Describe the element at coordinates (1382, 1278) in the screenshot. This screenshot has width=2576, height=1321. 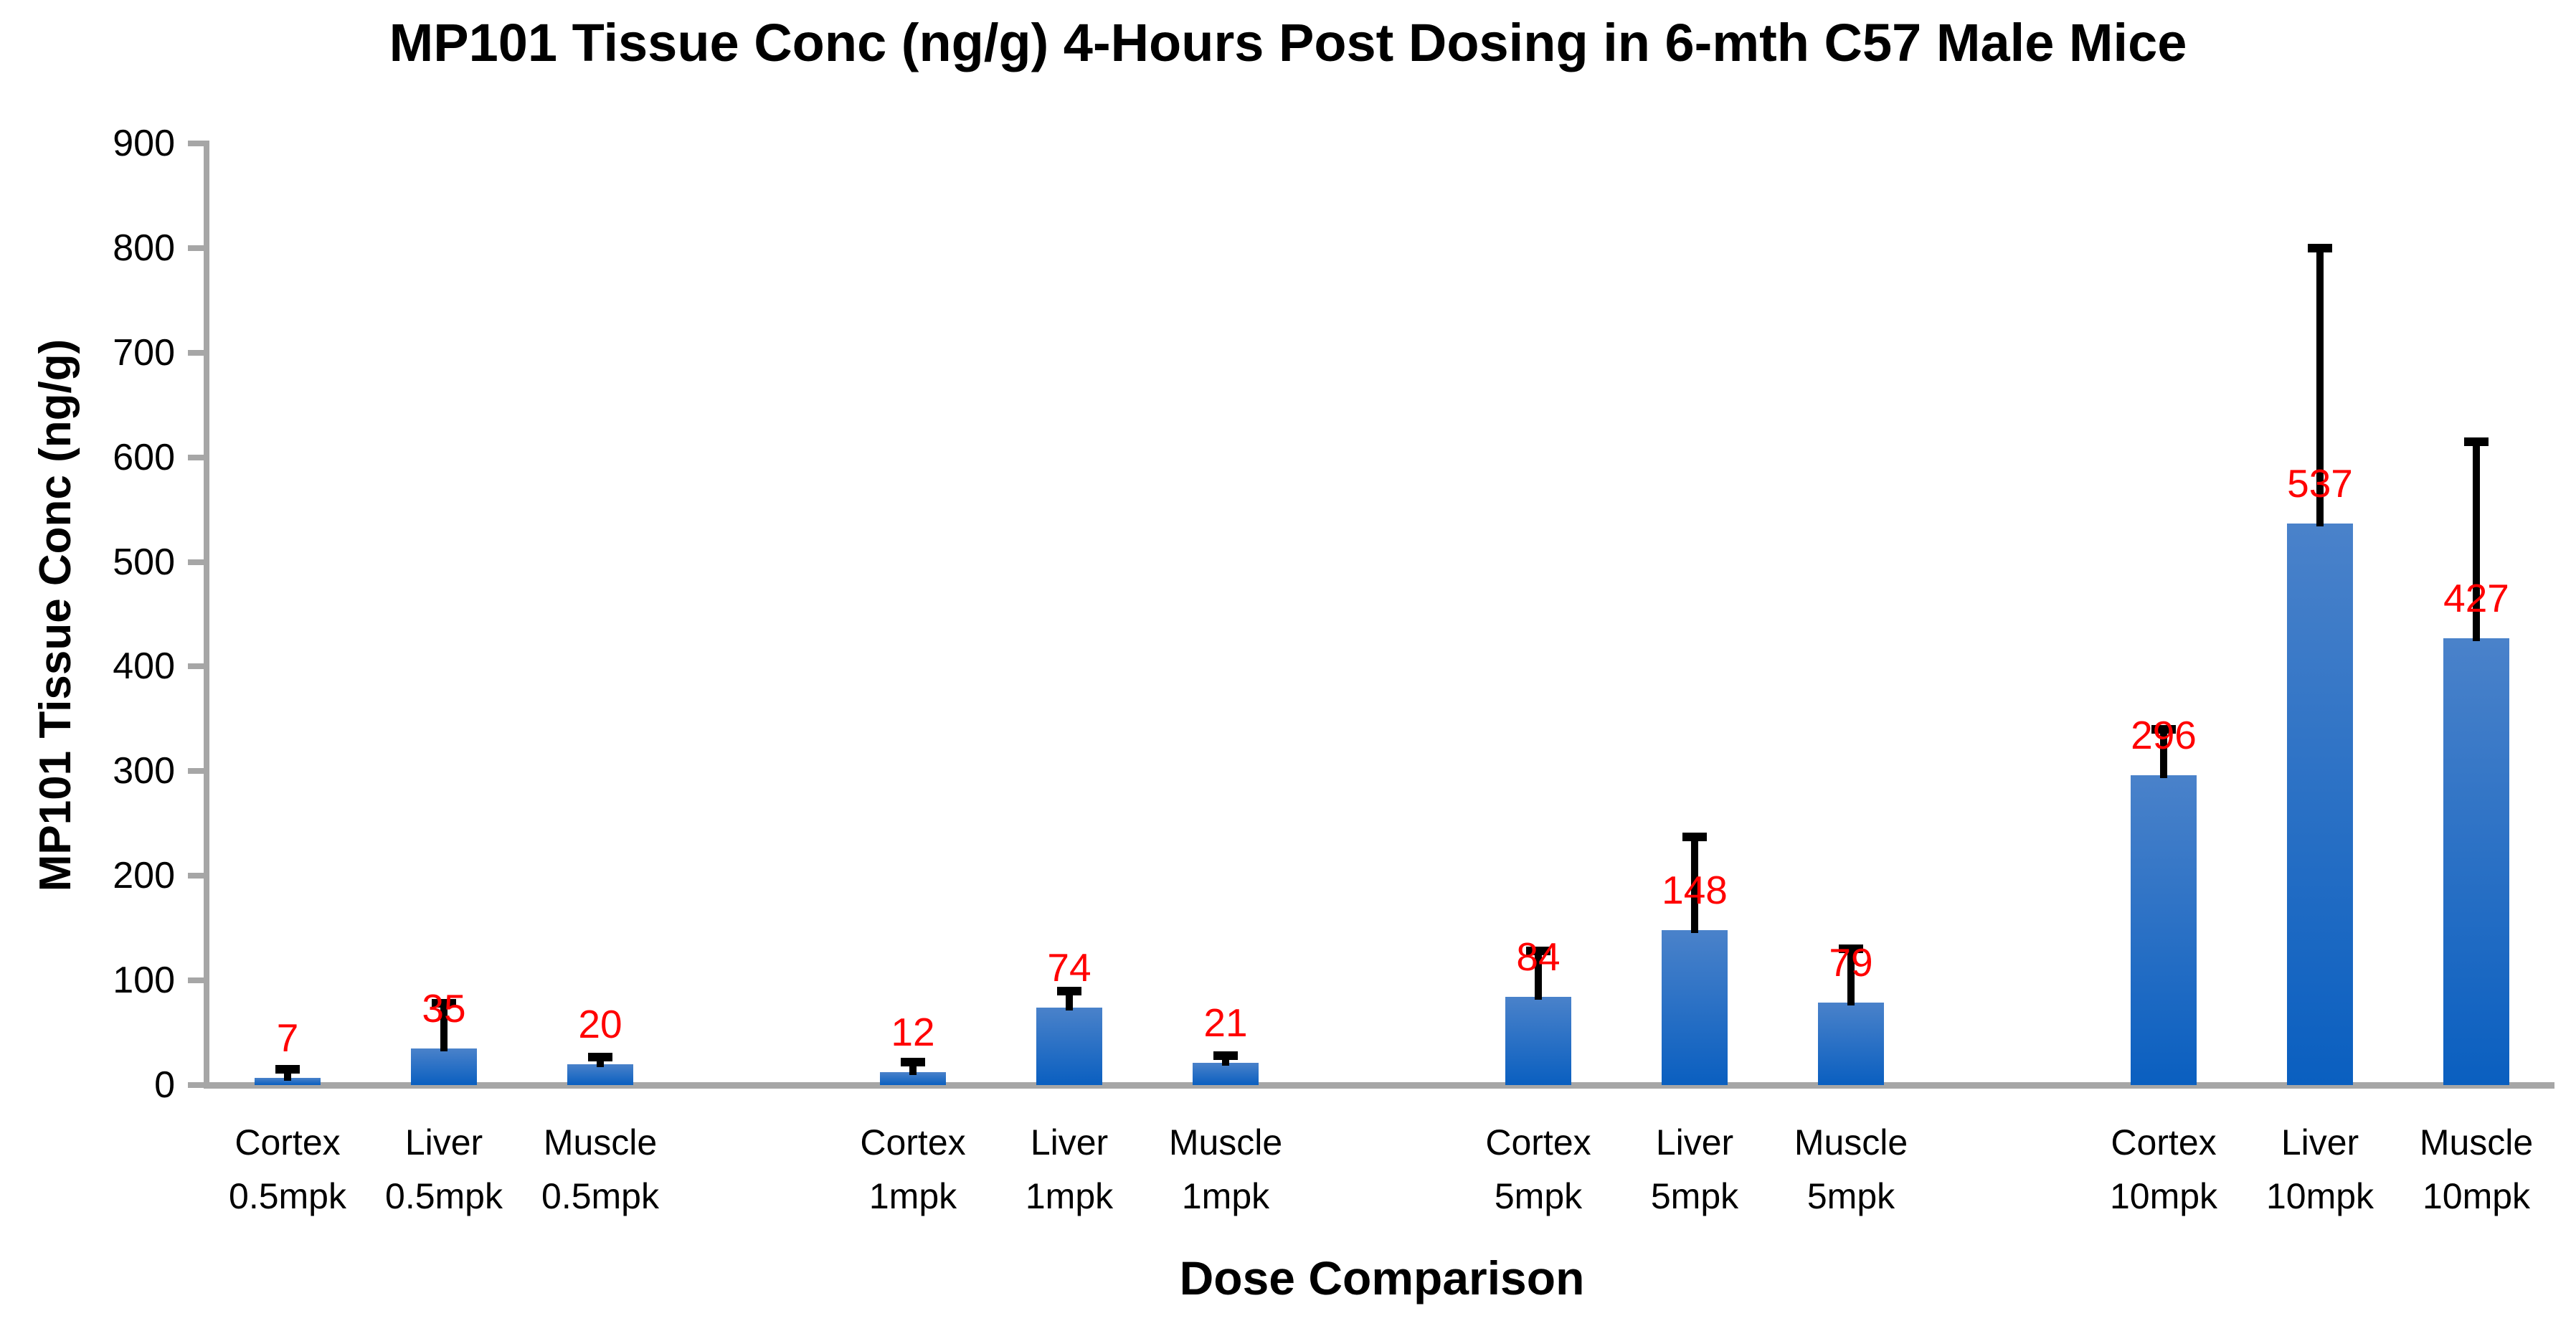
I see `x-axis-title: Dose Comparison` at that location.